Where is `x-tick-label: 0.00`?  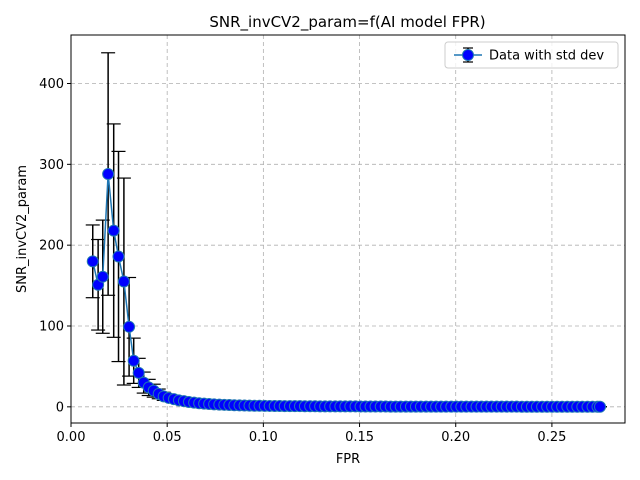
x-tick-label: 0.00 is located at coordinates (71, 437).